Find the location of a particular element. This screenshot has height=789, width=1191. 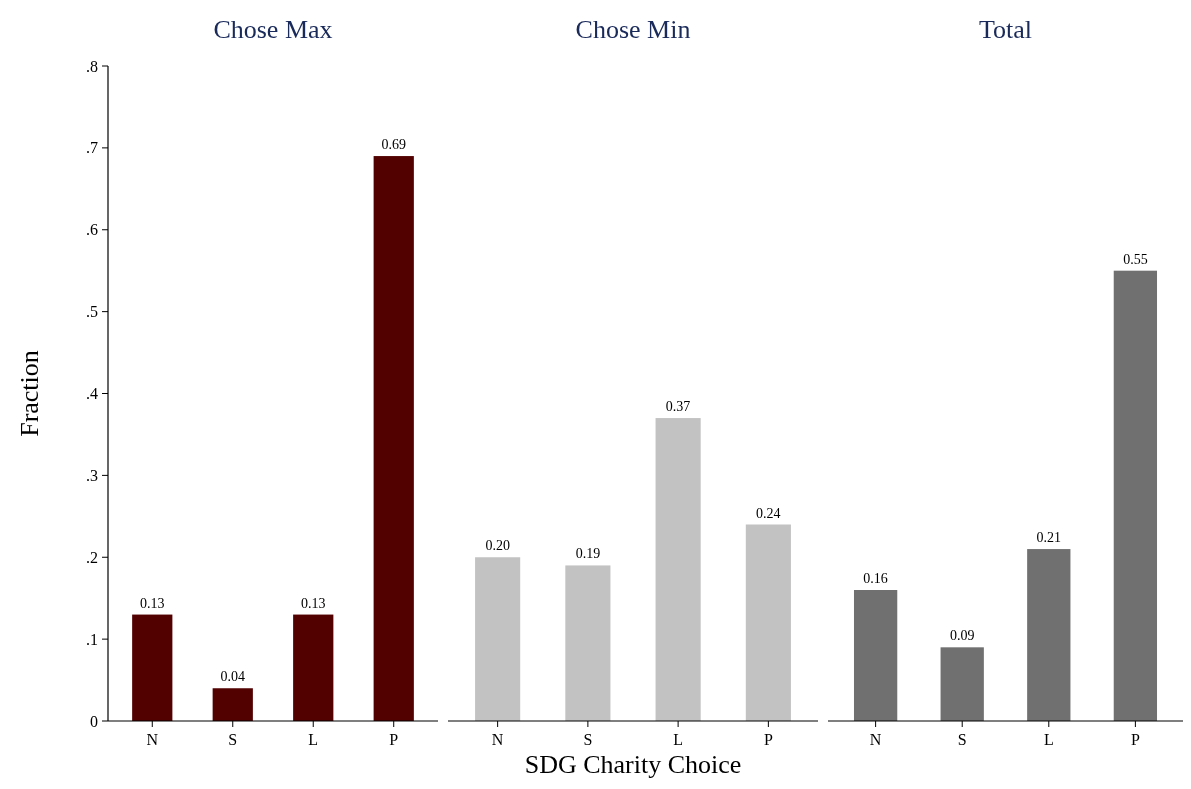

y-tick-label: .8 is located at coordinates (92, 66).